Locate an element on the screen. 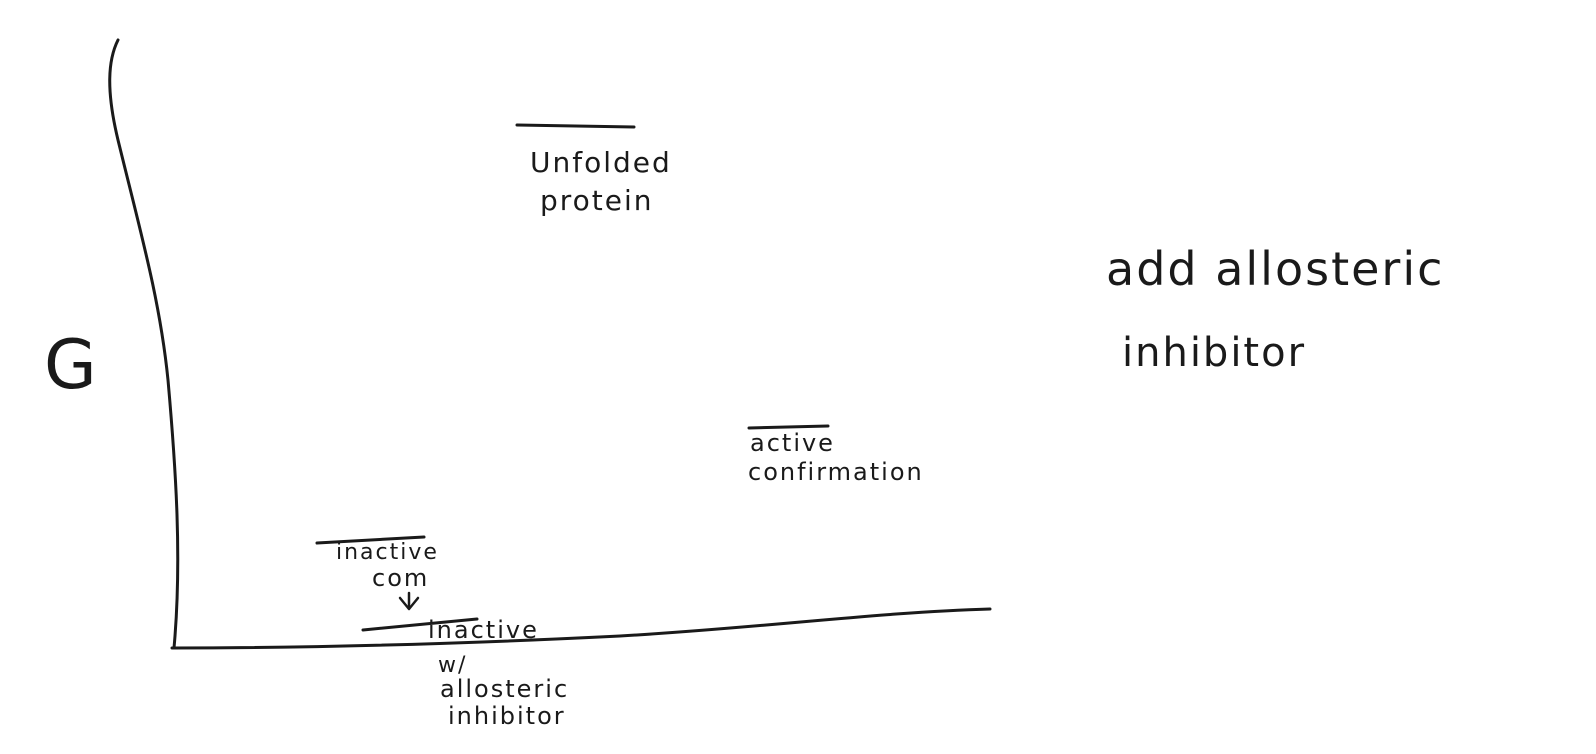 The image size is (1596, 754). inhibited-level-line is located at coordinates (420, 624).